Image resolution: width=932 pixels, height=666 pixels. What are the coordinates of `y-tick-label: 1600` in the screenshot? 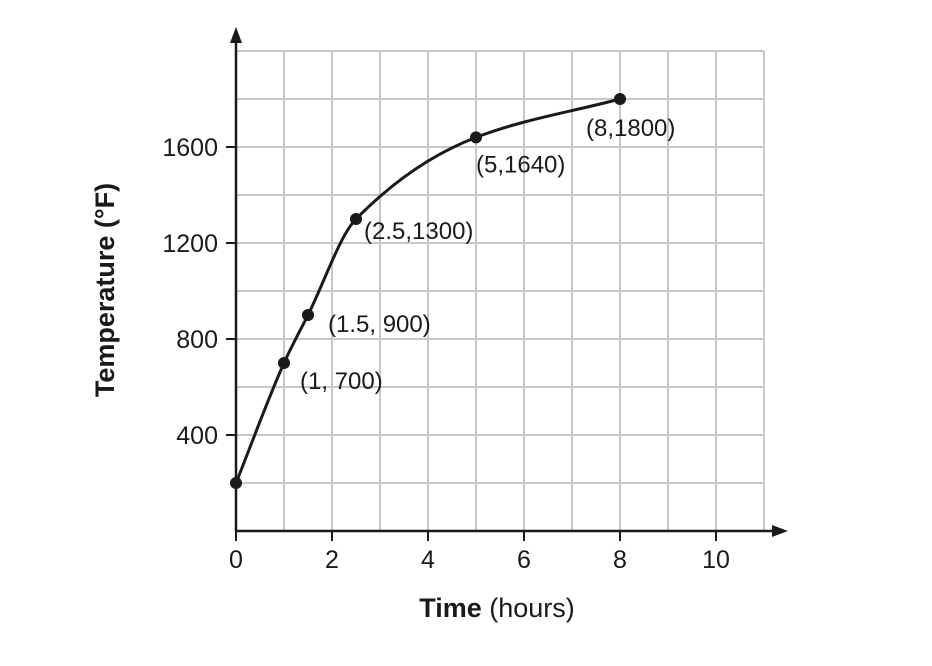 It's located at (190, 148).